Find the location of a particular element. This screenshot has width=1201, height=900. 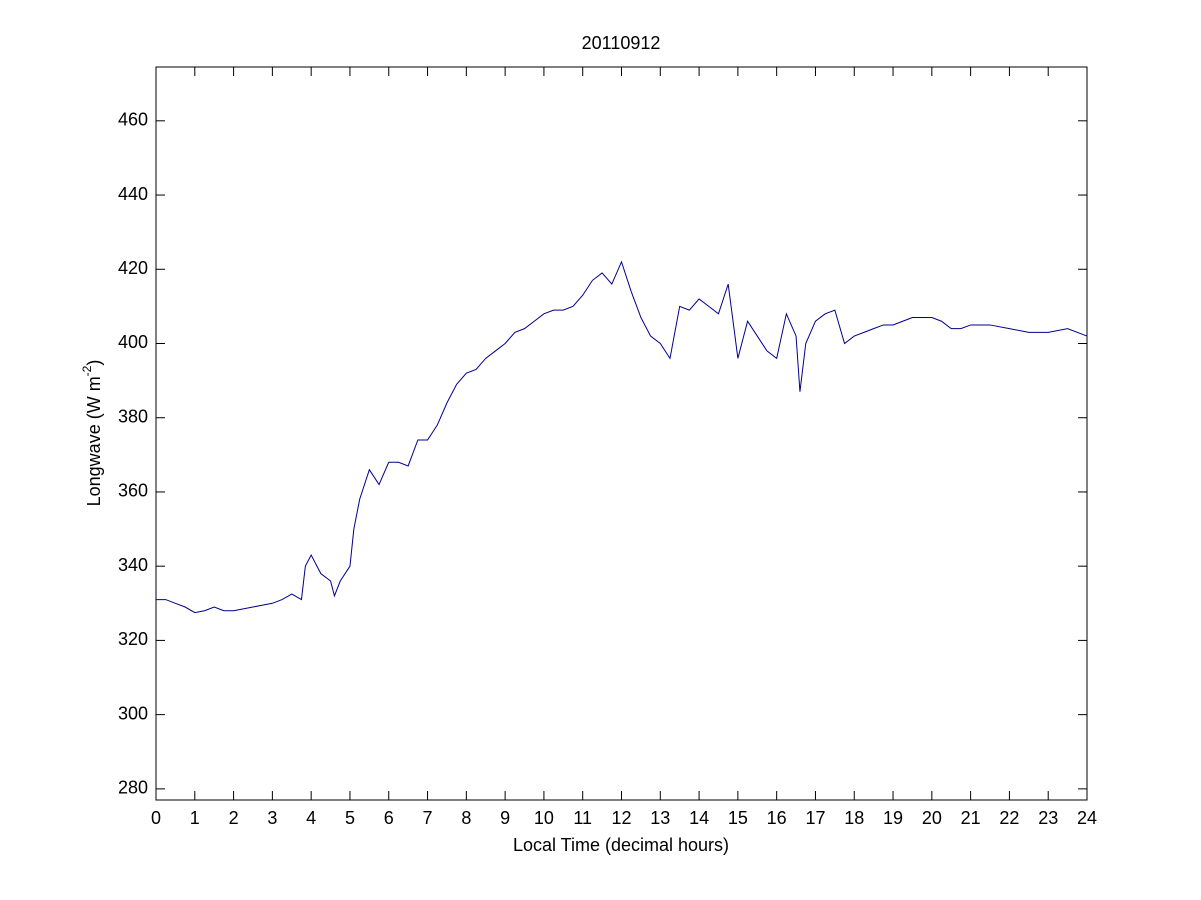

x-tick-label: 19 is located at coordinates (893, 818).